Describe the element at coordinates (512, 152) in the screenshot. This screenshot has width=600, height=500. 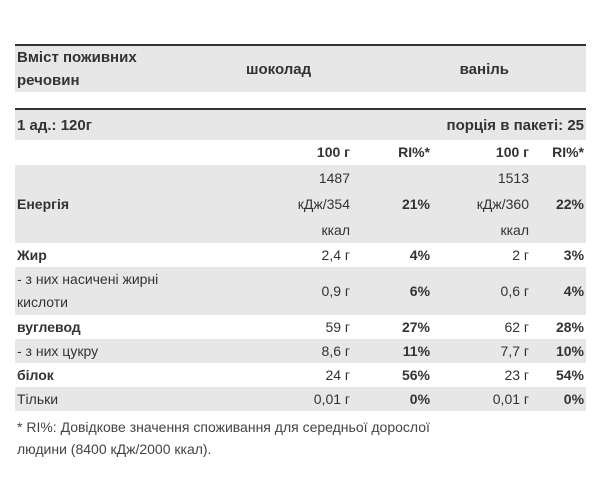
I see `col-v2-per100: 100 г` at that location.